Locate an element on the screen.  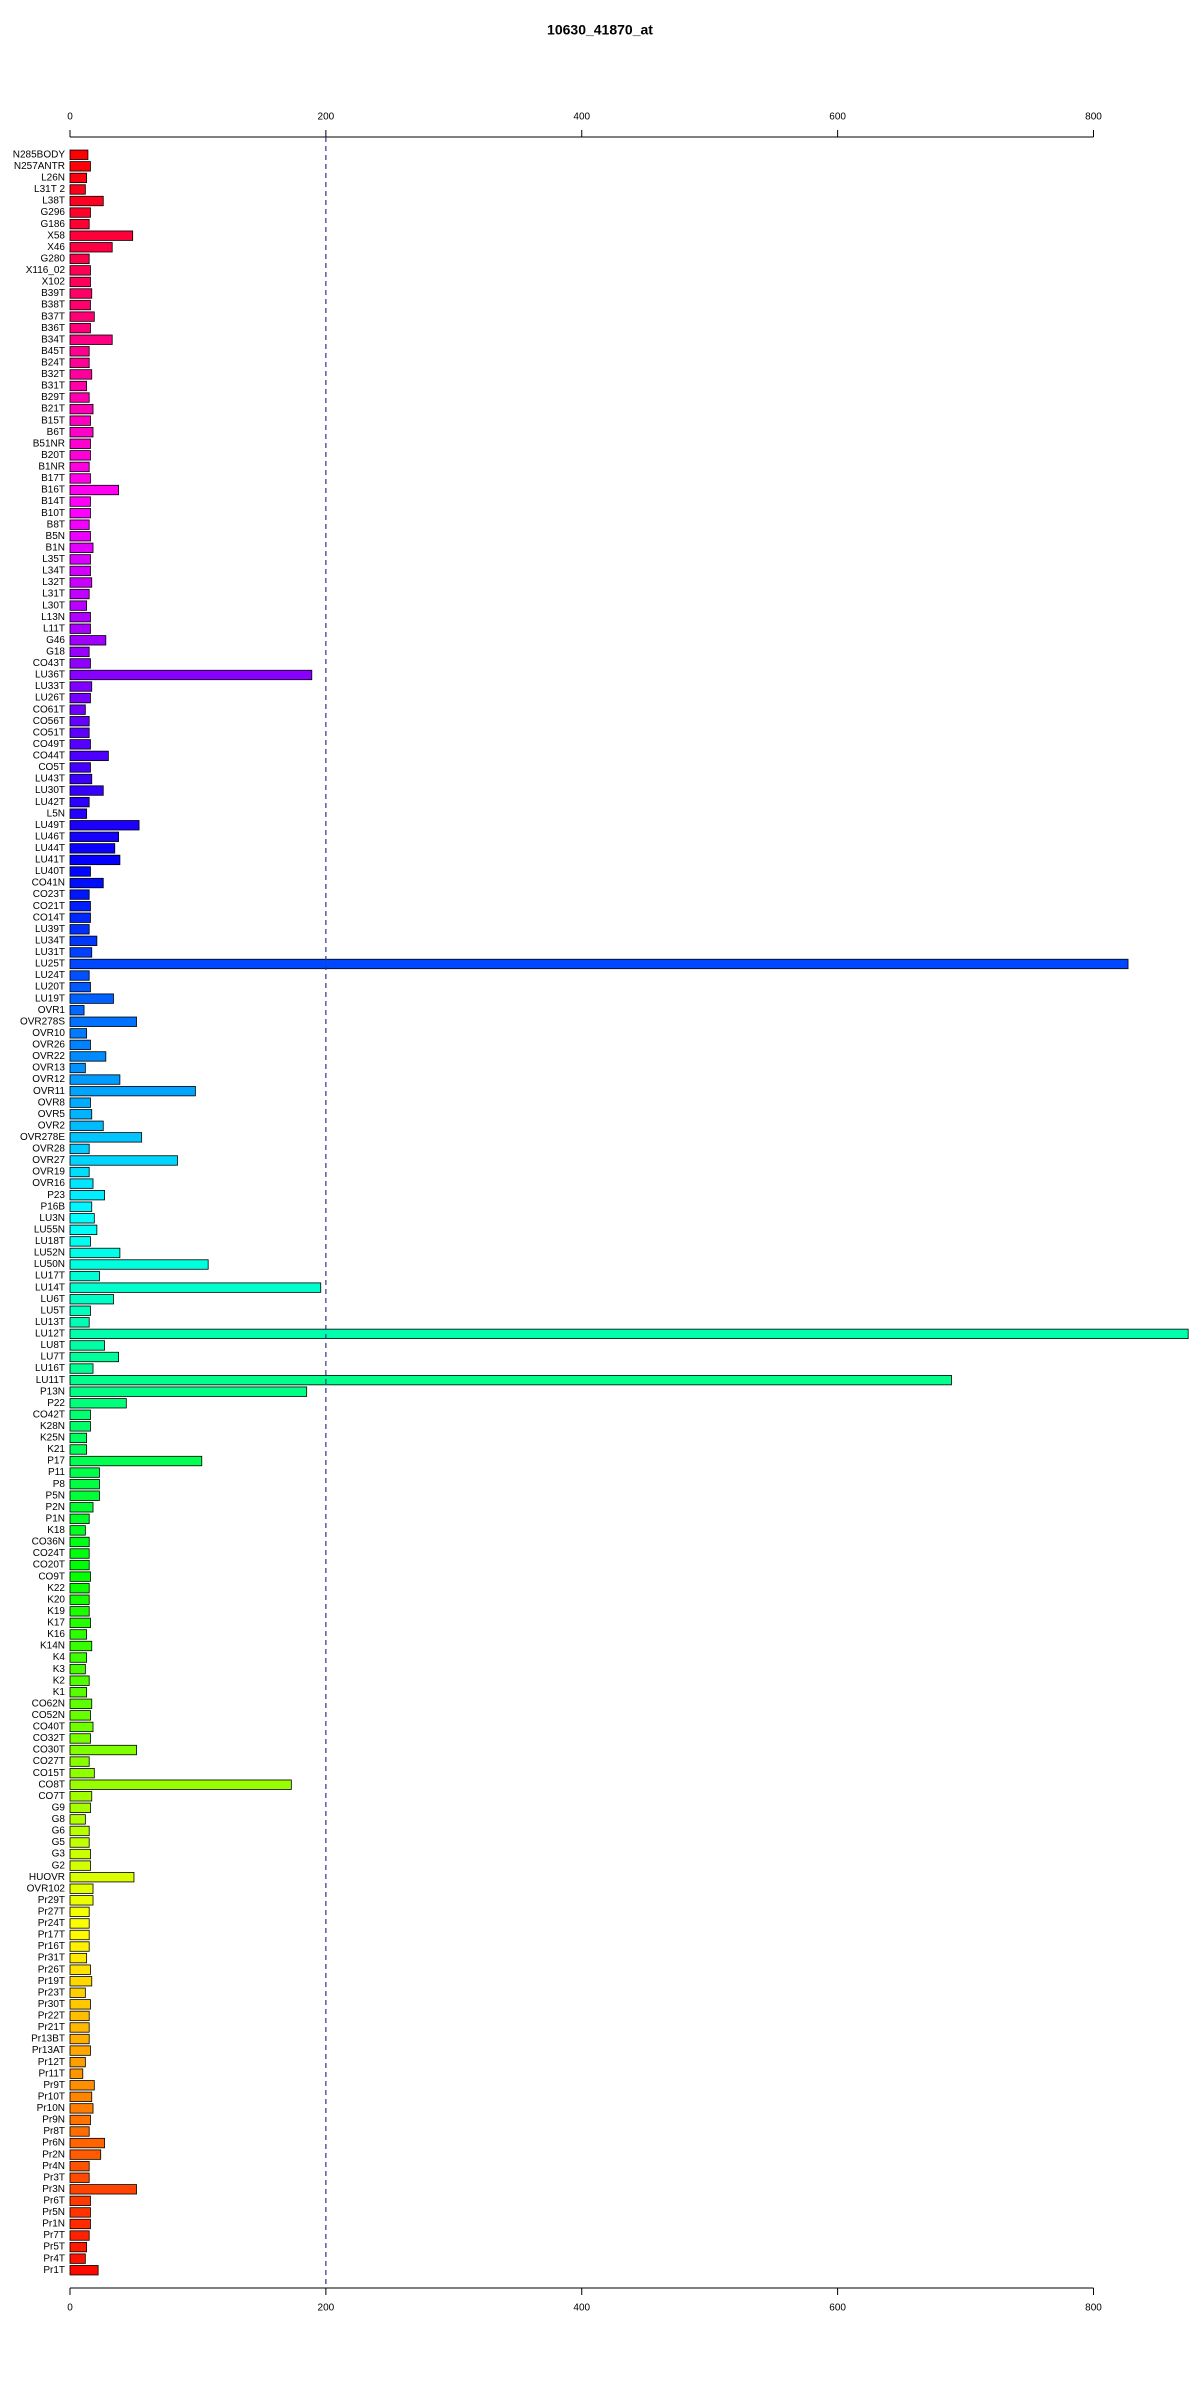
y-tick-label: G296 is located at coordinates (53, 212).